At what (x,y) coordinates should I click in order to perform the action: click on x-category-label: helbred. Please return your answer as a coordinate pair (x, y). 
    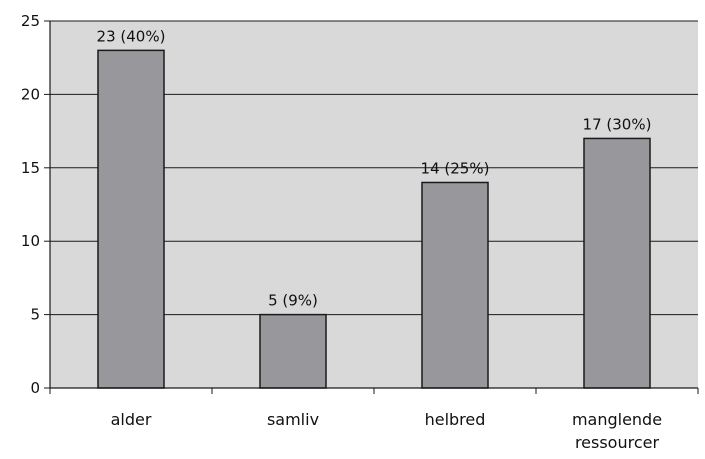
    Looking at the image, I should click on (455, 419).